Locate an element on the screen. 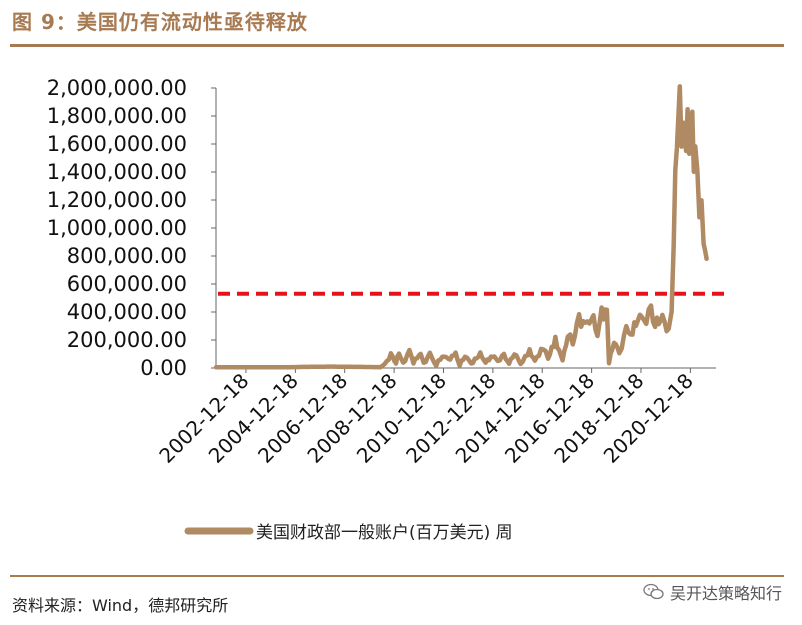 This screenshot has width=802, height=625. chart-title: 图 9：美国仍有流动性亟待释放 is located at coordinates (160, 22).